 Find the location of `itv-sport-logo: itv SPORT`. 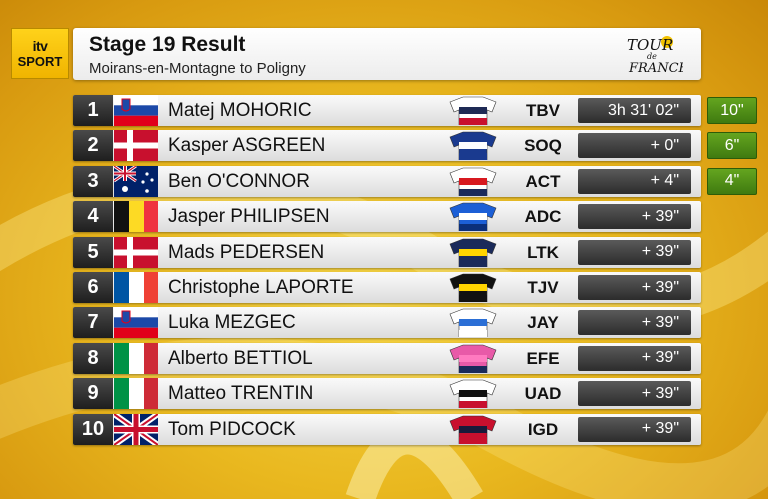

itv-sport-logo: itv SPORT is located at coordinates (40, 53).